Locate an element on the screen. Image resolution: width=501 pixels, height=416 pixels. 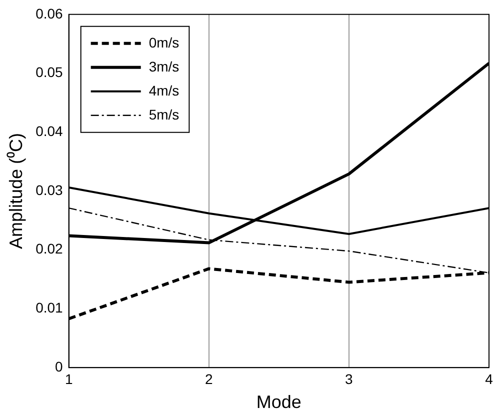
x-tick-label: 2 is located at coordinates (209, 378).